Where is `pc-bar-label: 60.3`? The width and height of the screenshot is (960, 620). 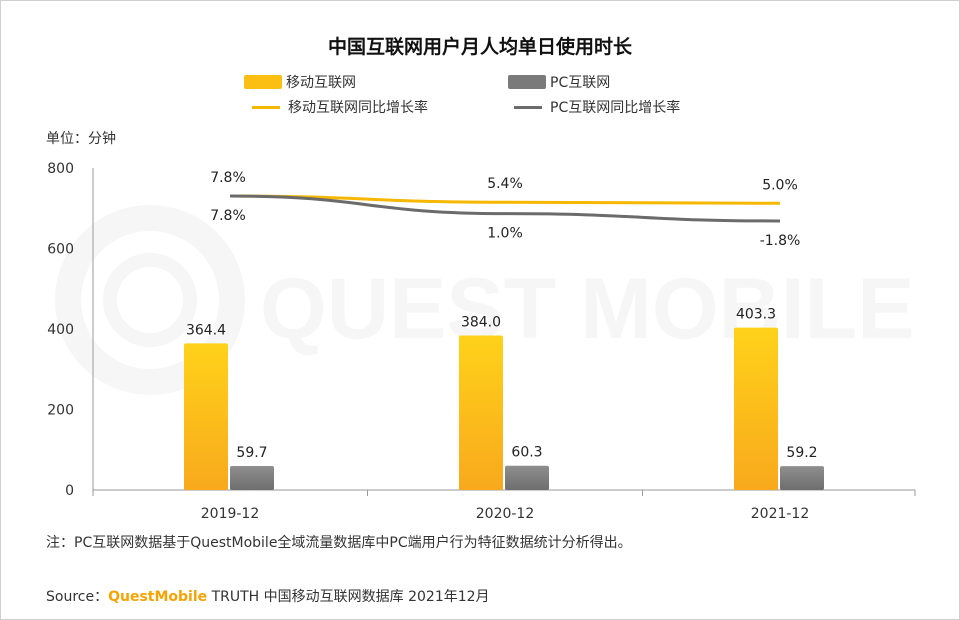 pc-bar-label: 60.3 is located at coordinates (526, 453).